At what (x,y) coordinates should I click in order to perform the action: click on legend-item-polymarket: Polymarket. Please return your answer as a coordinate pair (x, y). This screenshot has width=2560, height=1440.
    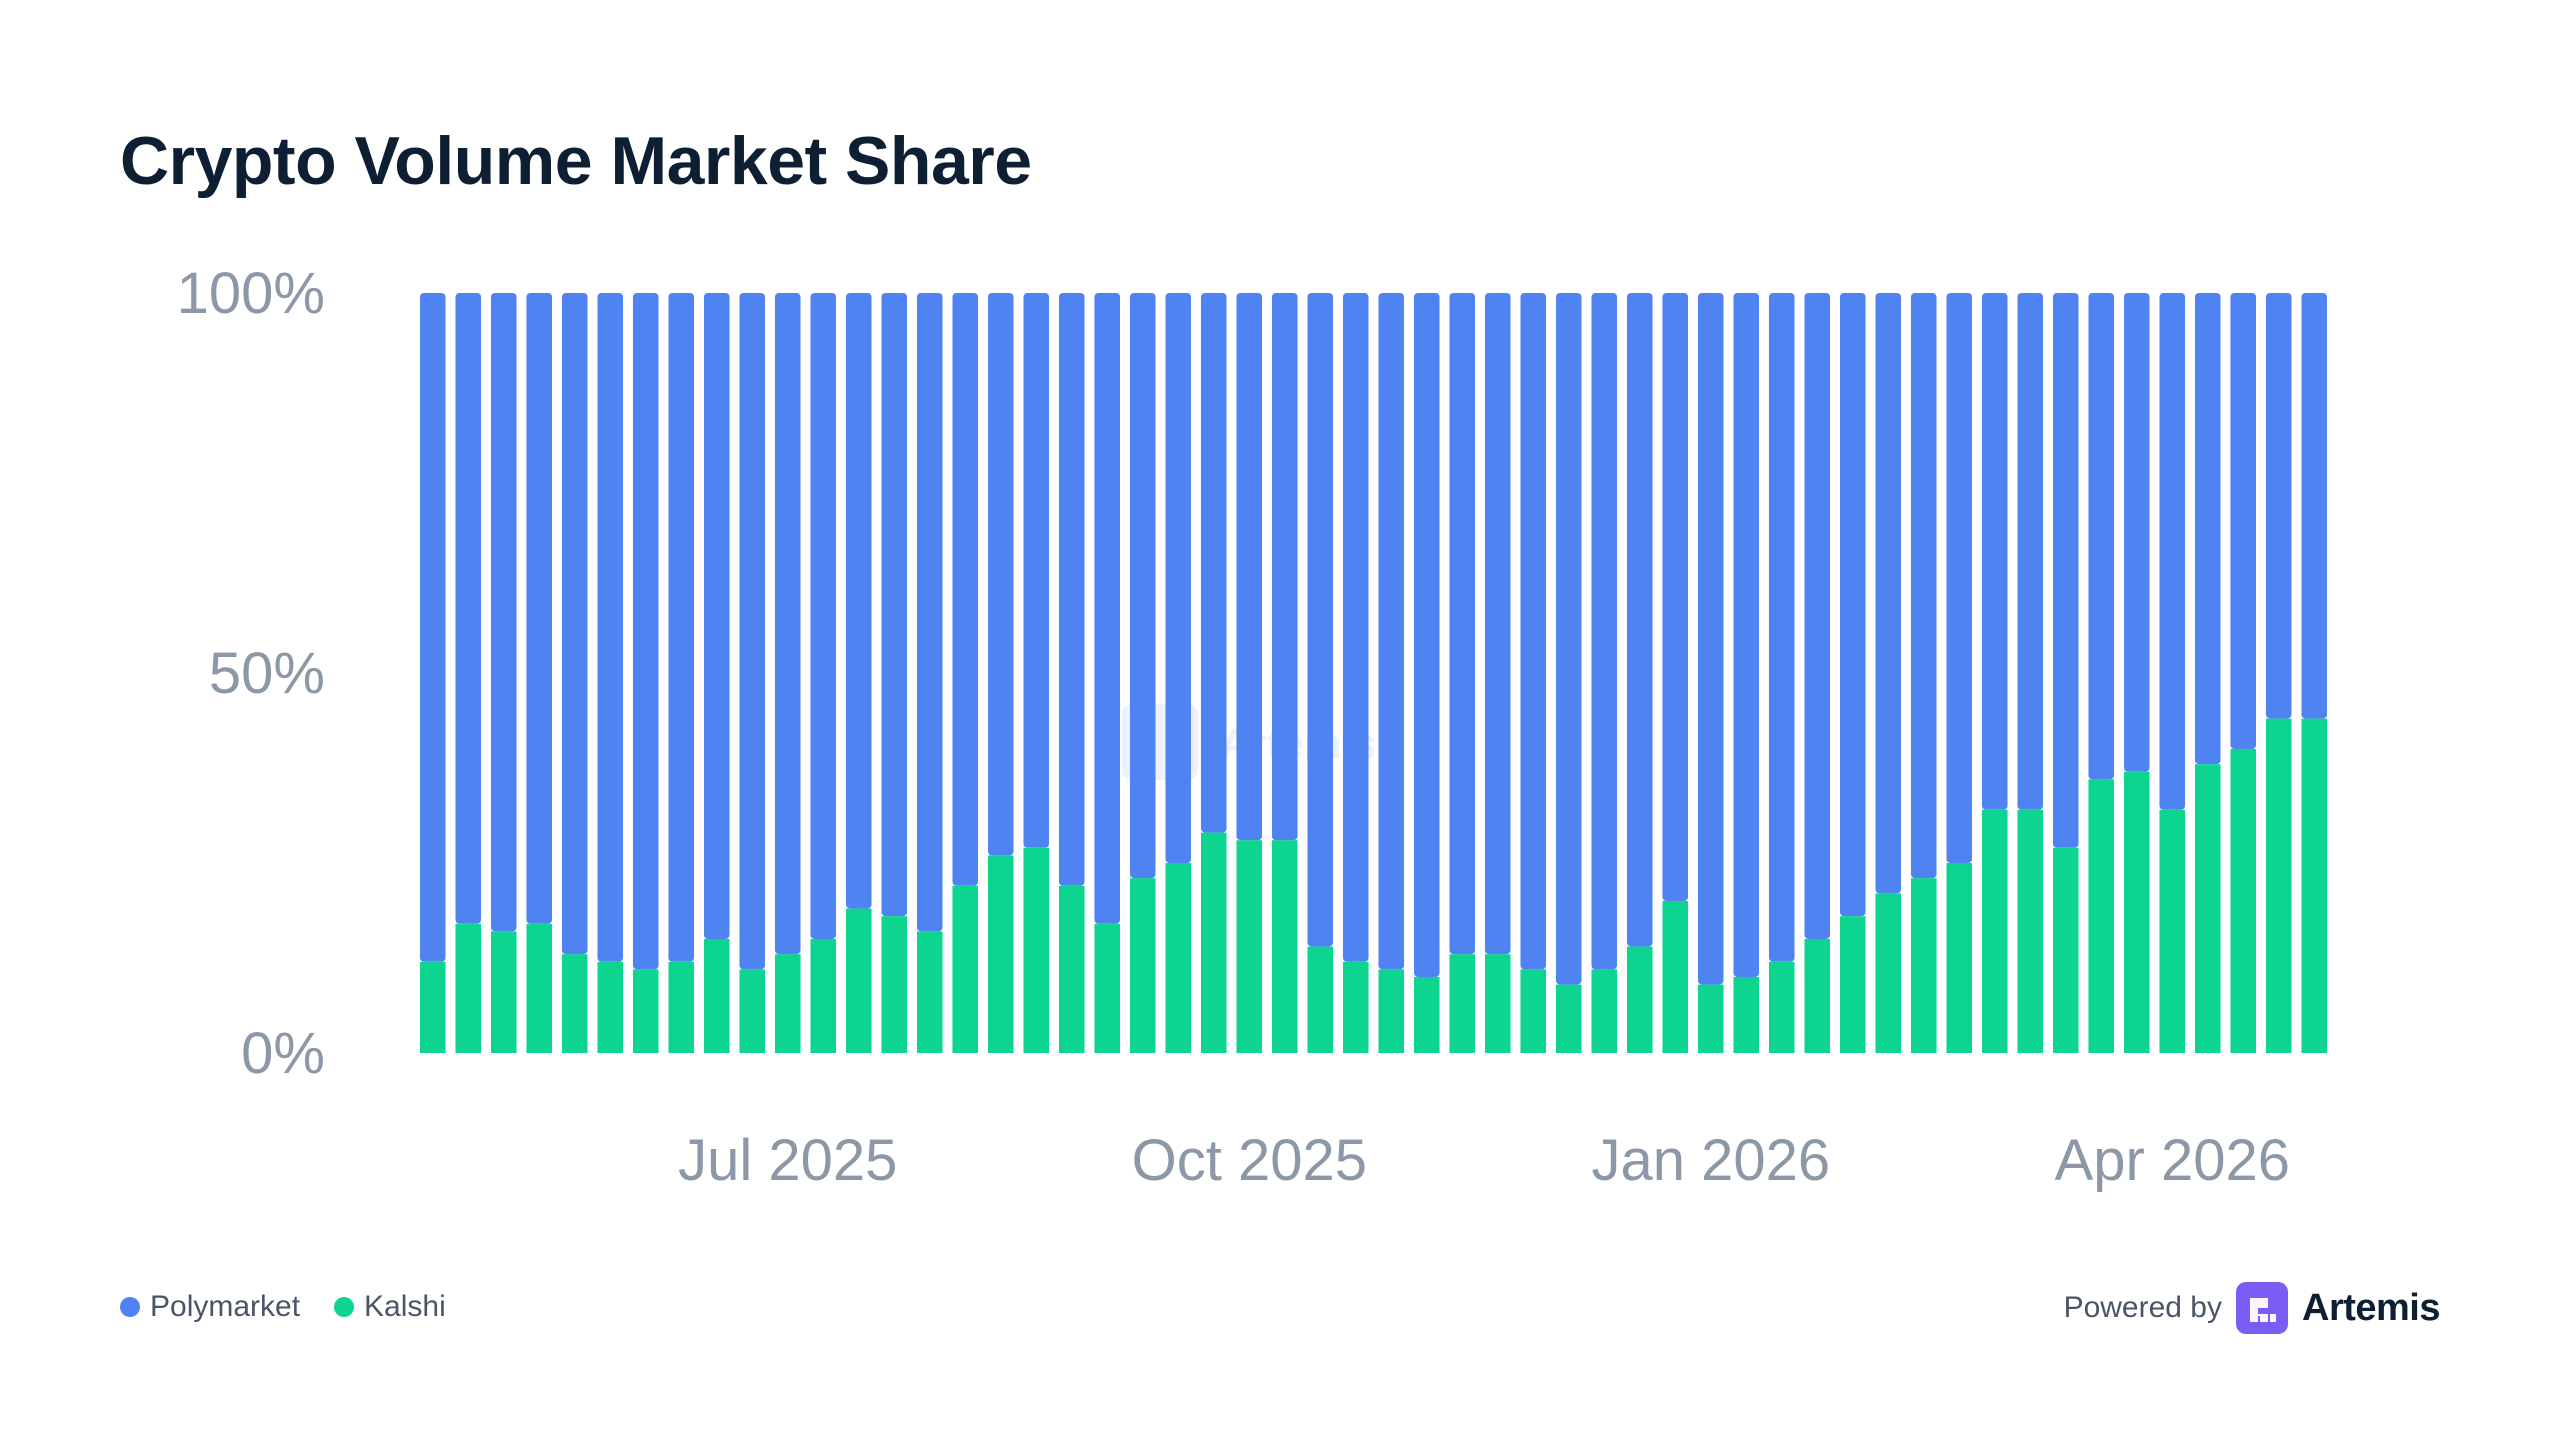
    Looking at the image, I should click on (210, 1307).